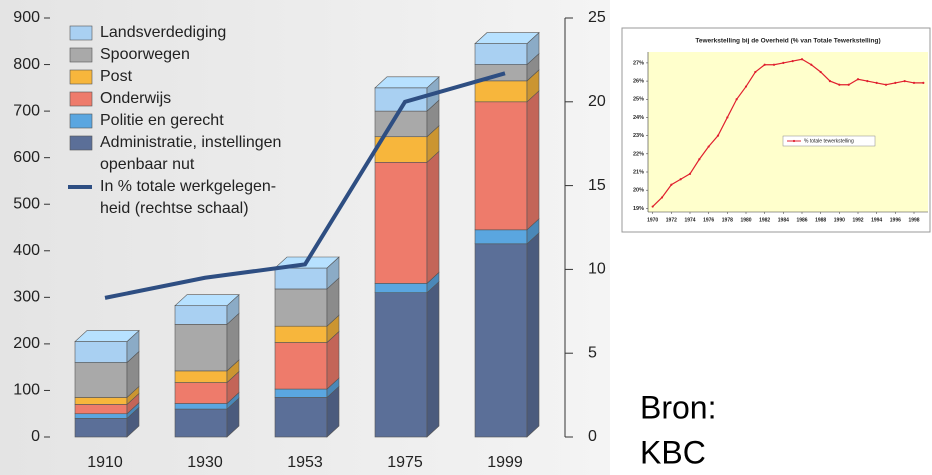 The width and height of the screenshot is (932, 475). What do you see at coordinates (105, 462) in the screenshot?
I see `x-tick-label: 1910` at bounding box center [105, 462].